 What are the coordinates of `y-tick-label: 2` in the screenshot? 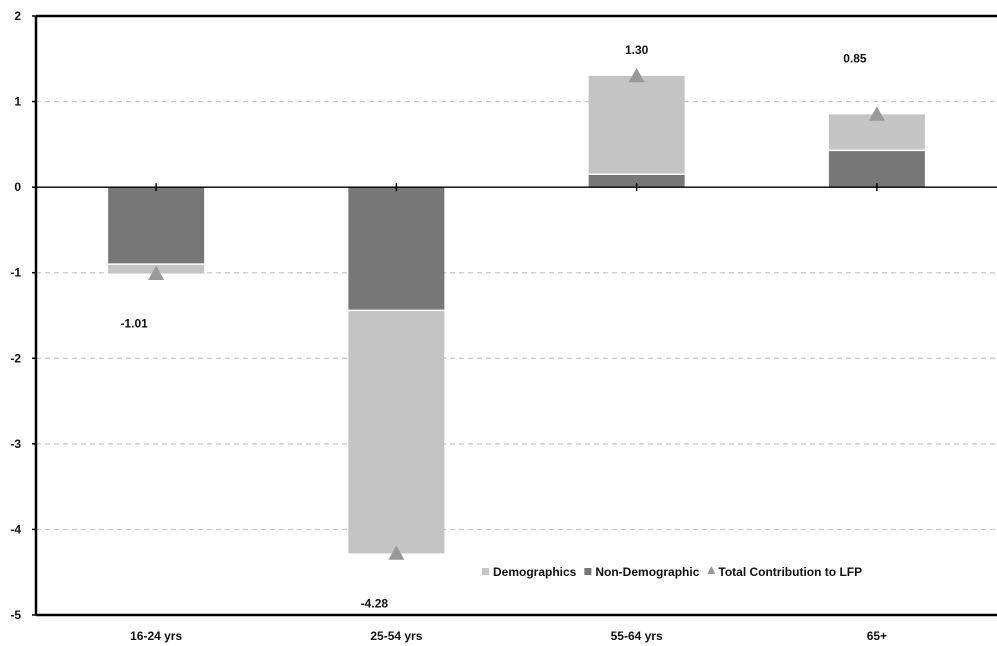 It's located at (17, 16).